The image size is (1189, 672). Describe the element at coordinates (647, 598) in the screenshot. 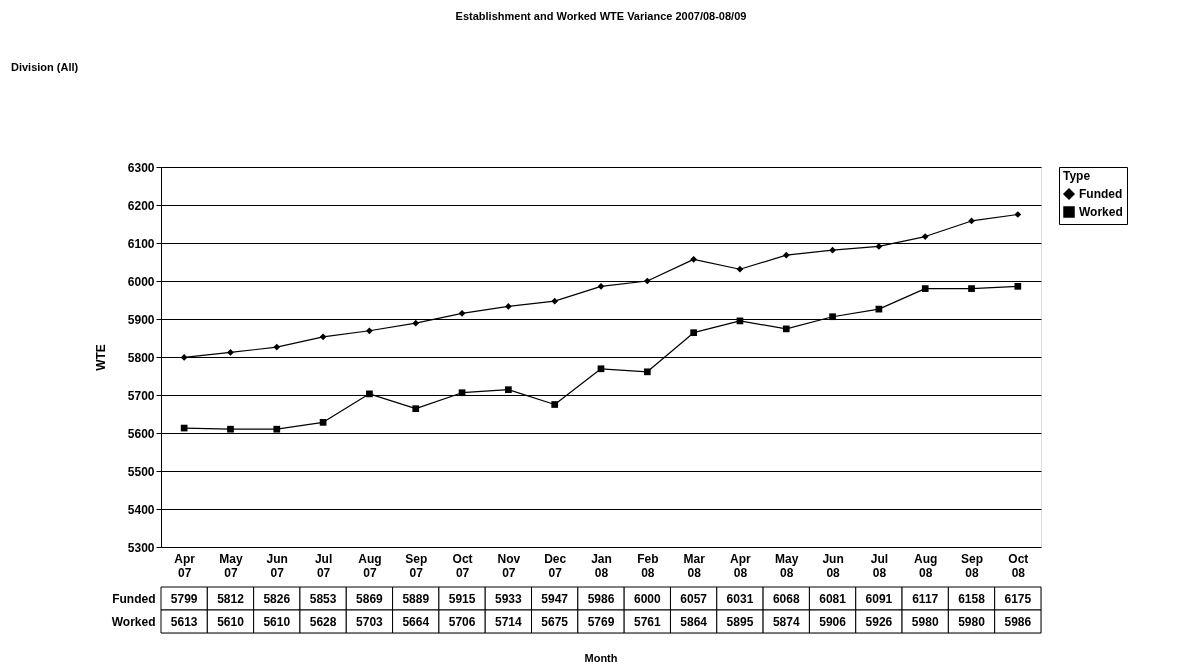

I see `data-label: 6000` at that location.